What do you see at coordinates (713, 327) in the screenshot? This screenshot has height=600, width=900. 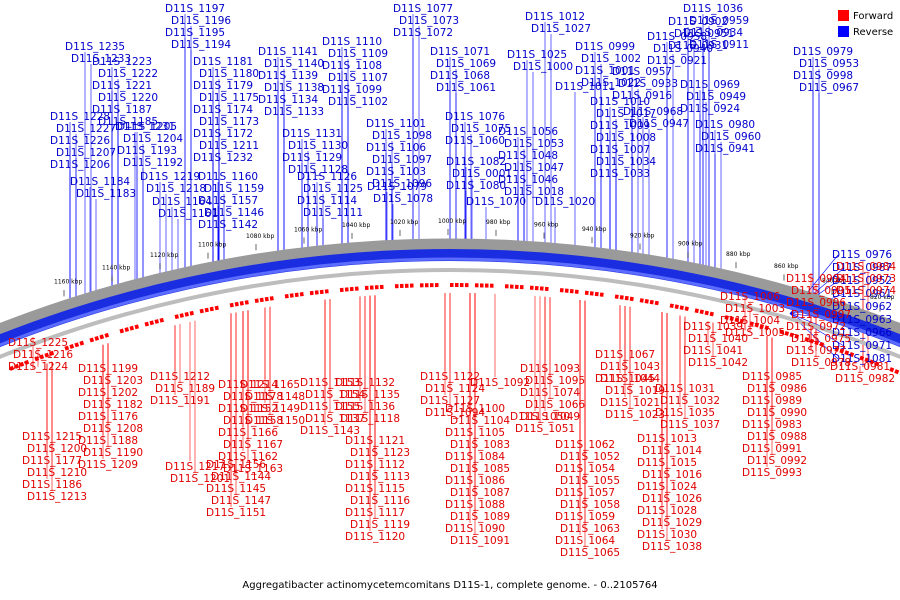 I see `gene-label-forward: D11S_1039` at bounding box center [713, 327].